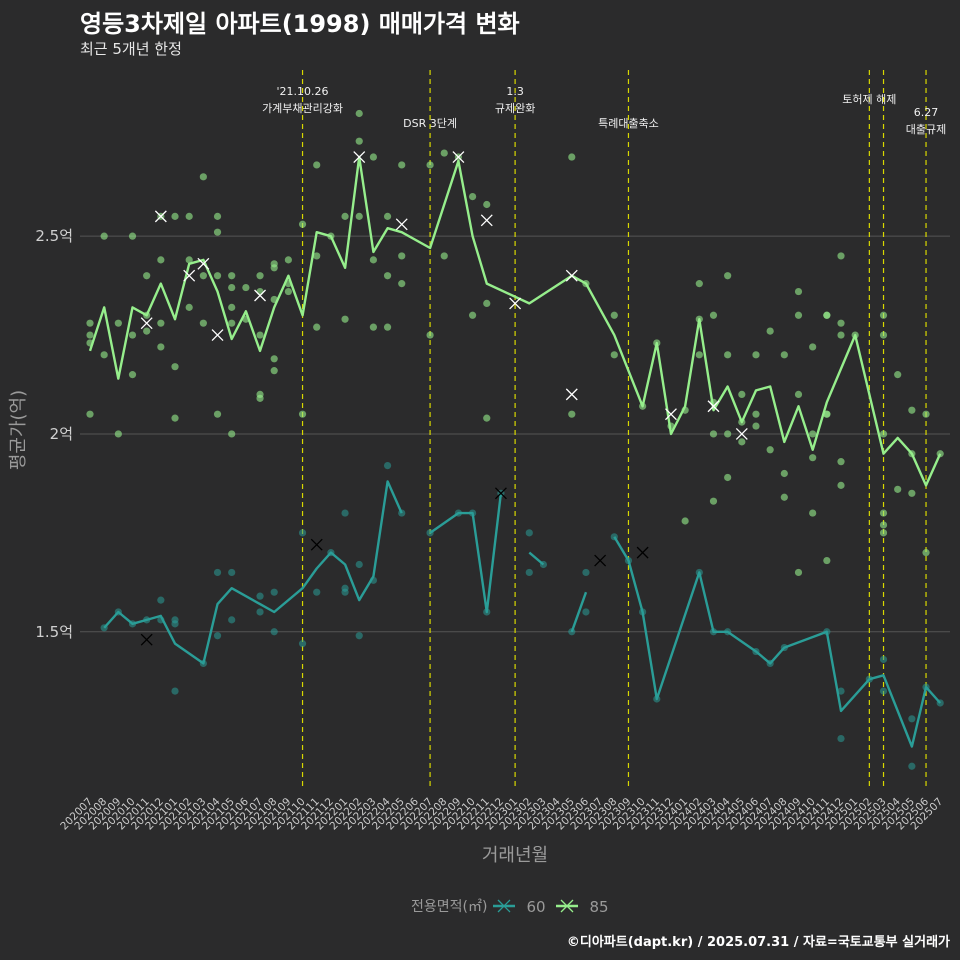  What do you see at coordinates (926, 112) in the screenshot?
I see `event-label: 6.27` at bounding box center [926, 112].